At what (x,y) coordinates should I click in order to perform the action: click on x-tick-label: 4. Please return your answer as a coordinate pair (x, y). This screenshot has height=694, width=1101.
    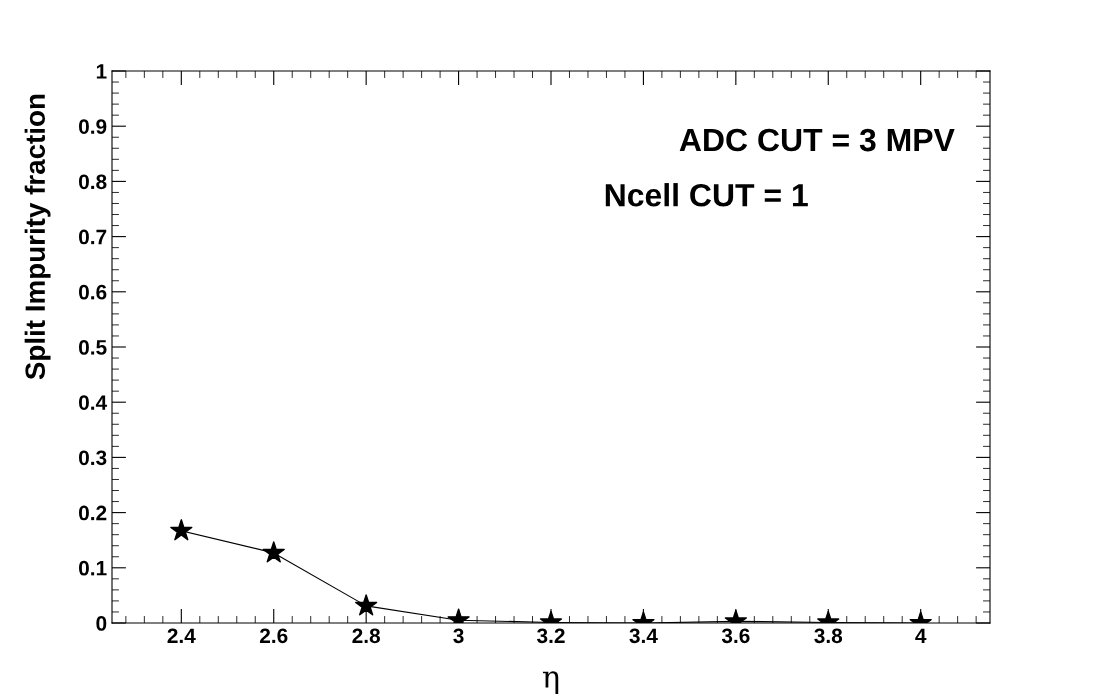
    Looking at the image, I should click on (921, 635).